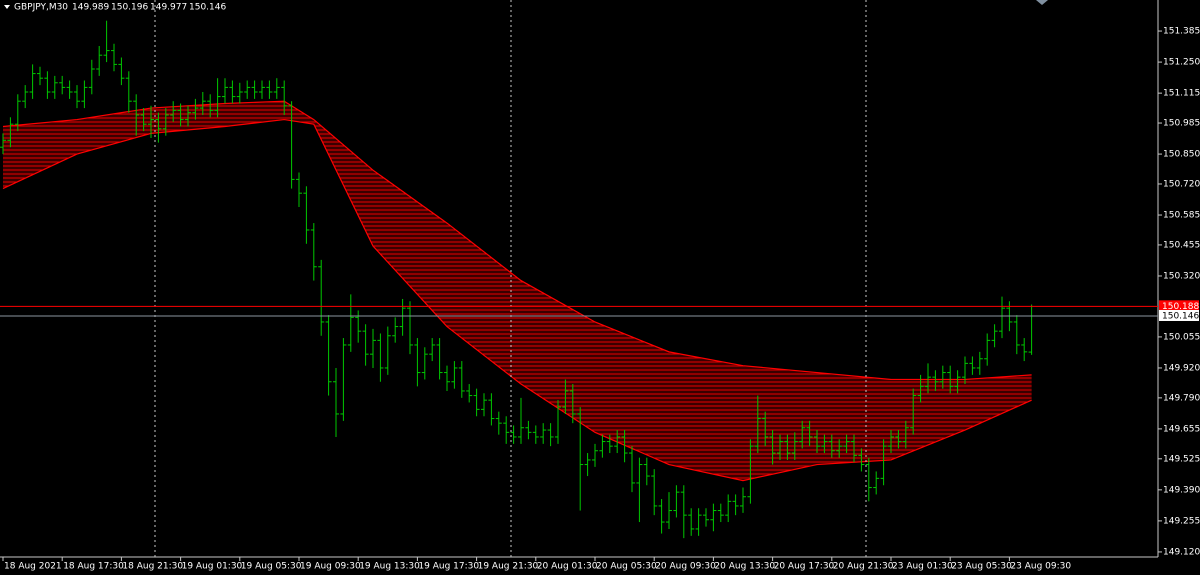  I want to click on y-tick-label: 151.115, so click(1181, 94).